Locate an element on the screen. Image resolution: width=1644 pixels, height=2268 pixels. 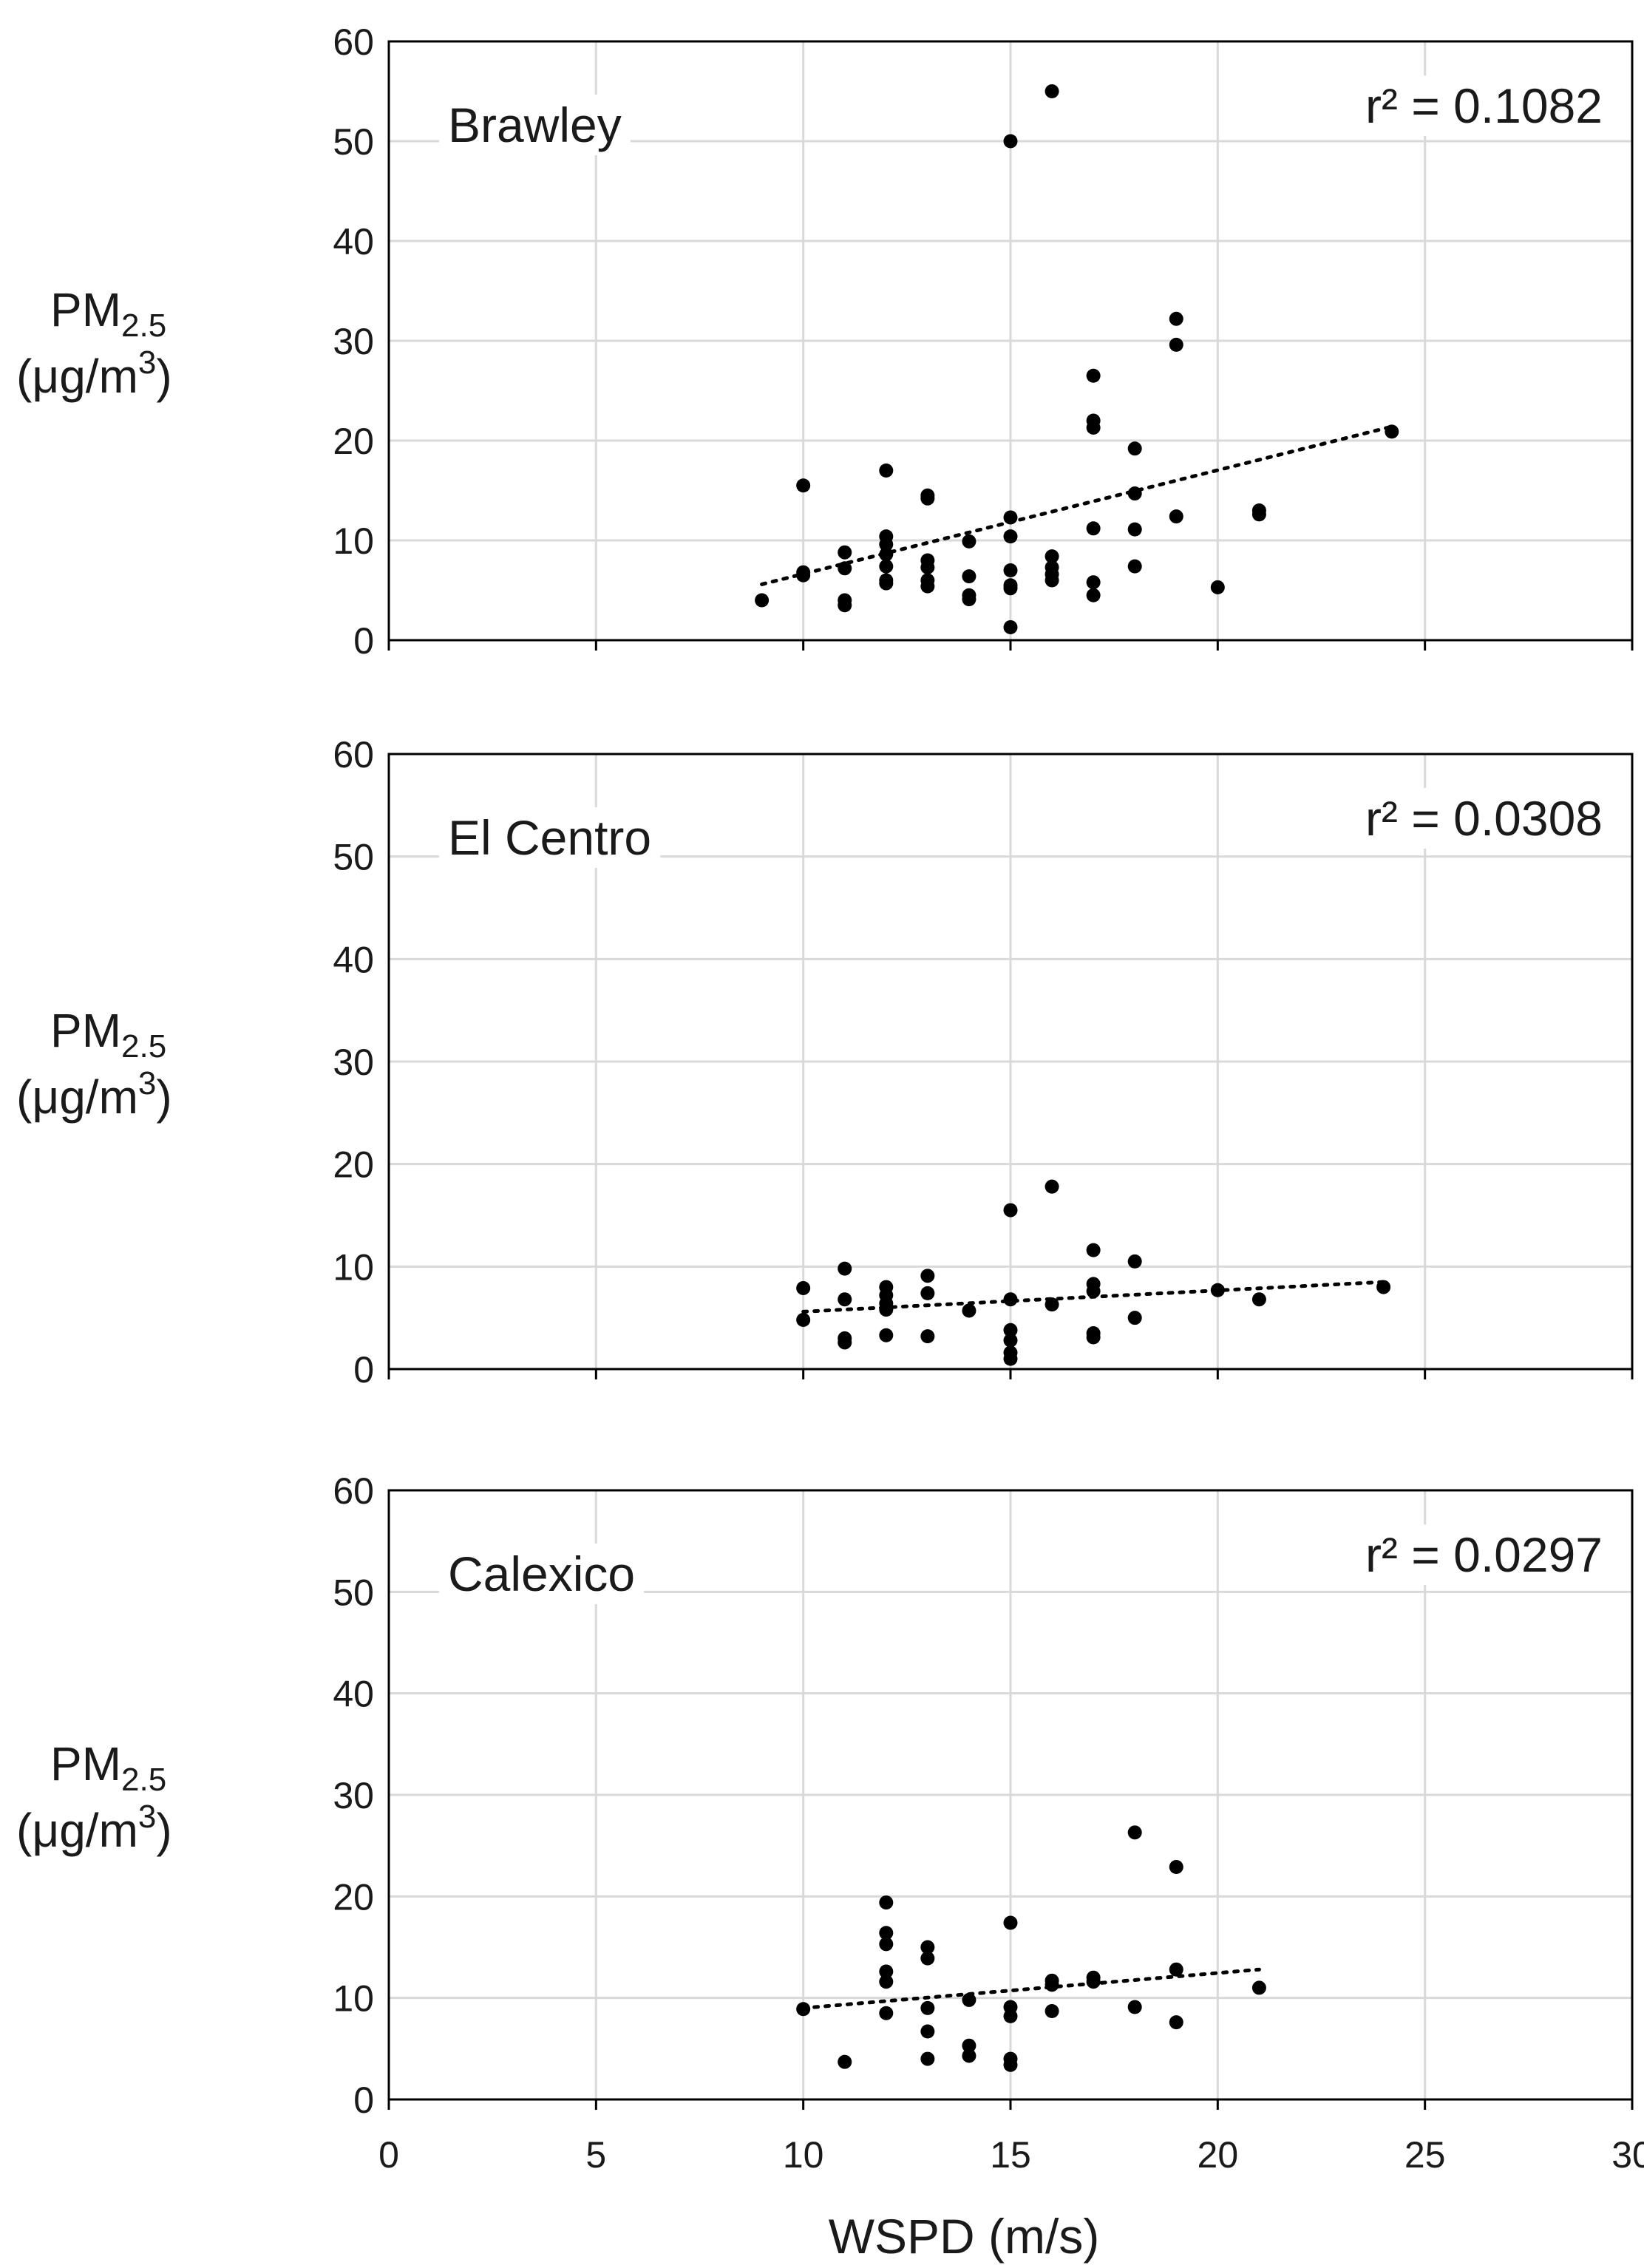
y-axis-title: PM2.5 is located at coordinates (108, 1768).